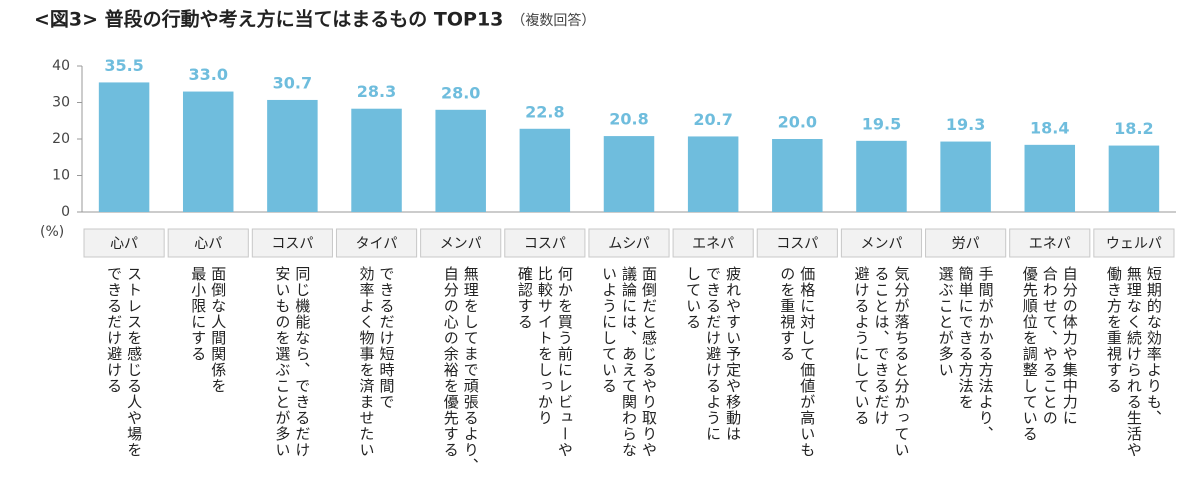 This screenshot has width=1200, height=496. What do you see at coordinates (61, 139) in the screenshot?
I see `y-tick-label: 20` at bounding box center [61, 139].